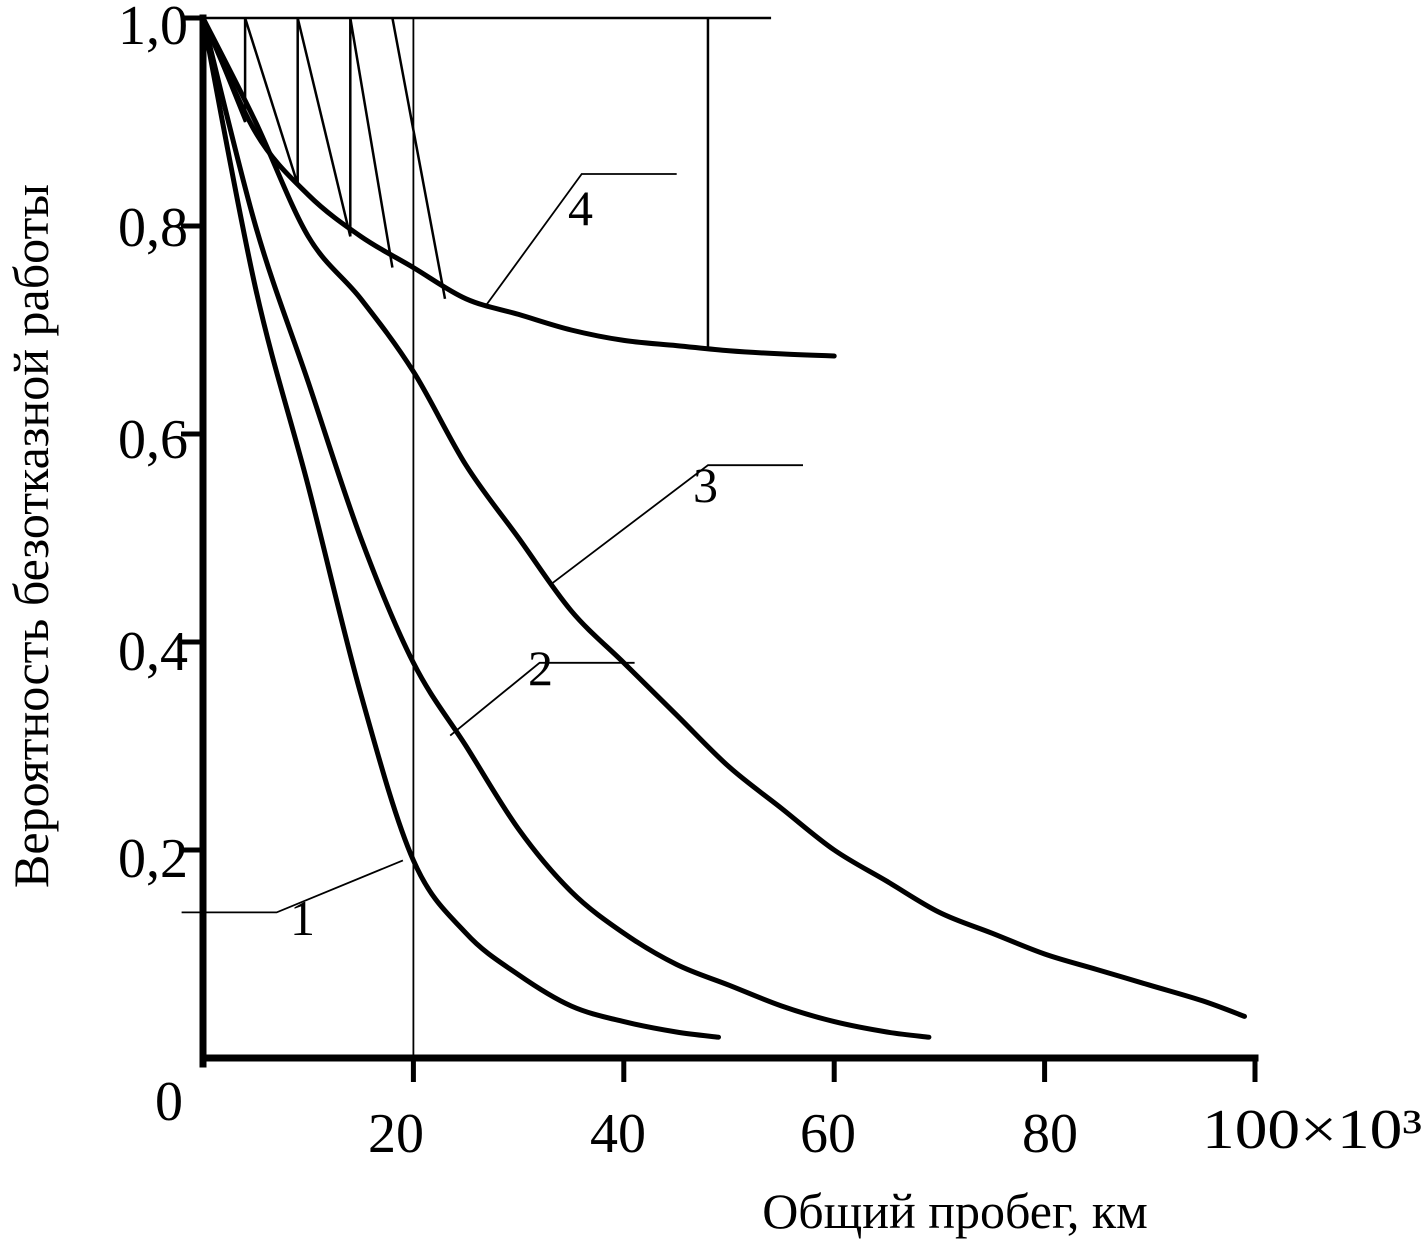 This screenshot has height=1244, width=1423. I want to click on x-tick-100: 100, so click(1251, 1130).